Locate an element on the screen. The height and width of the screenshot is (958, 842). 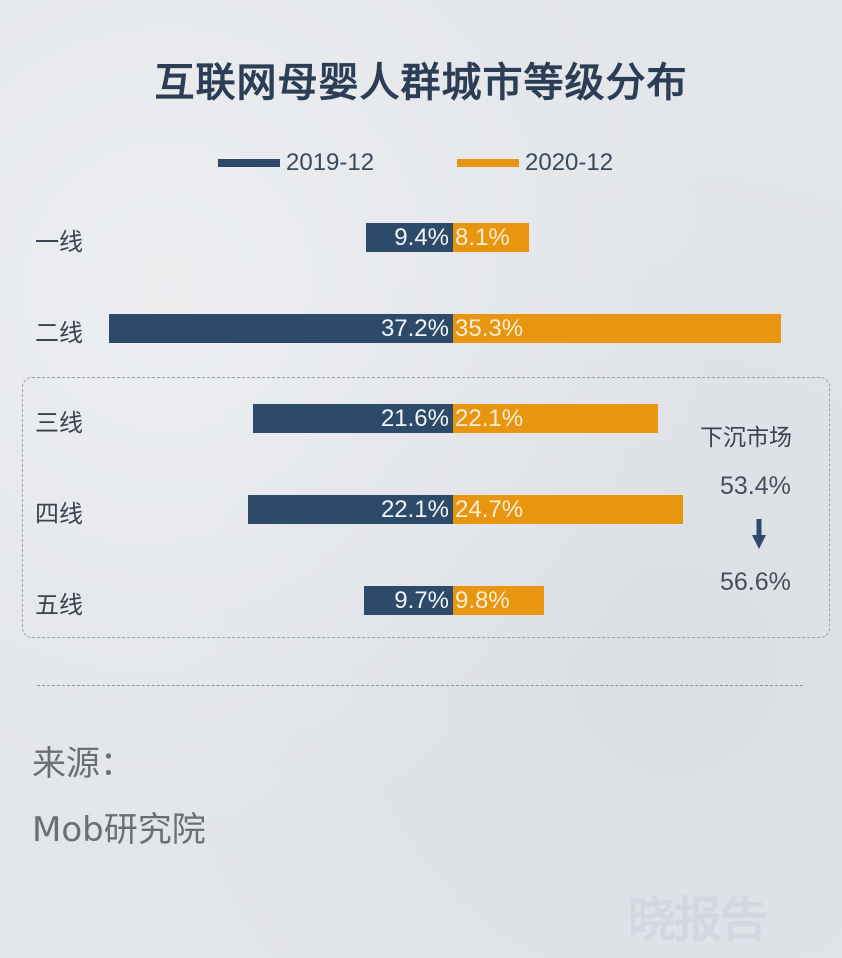
bar-2019-tier5: 9.7% is located at coordinates (408, 600).